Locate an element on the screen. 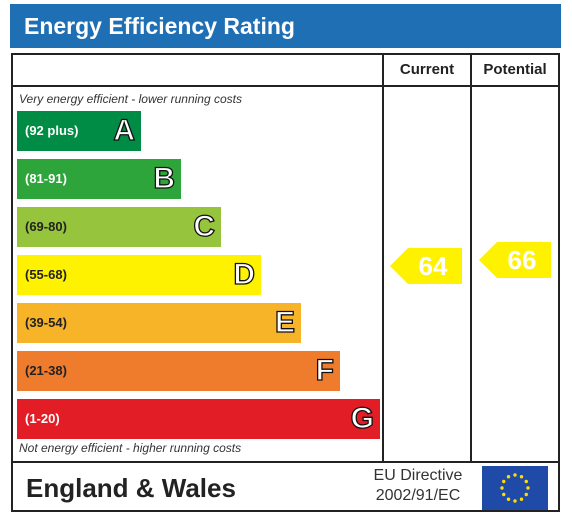  band-range: (39-54) is located at coordinates (46, 322).